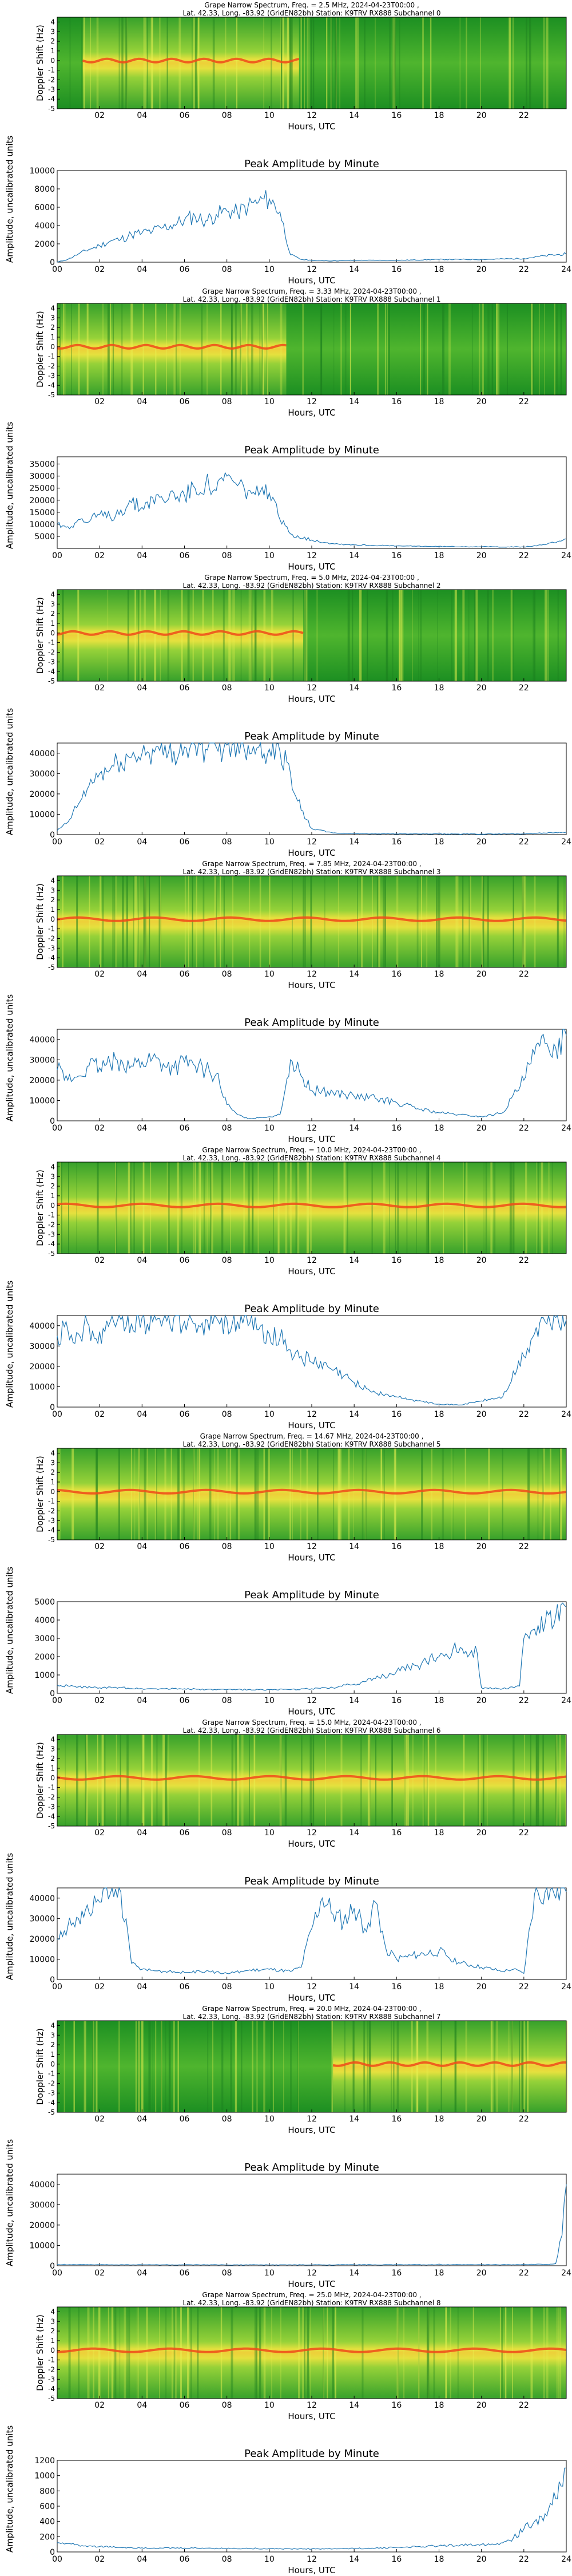 Image resolution: width=572 pixels, height=2576 pixels. What do you see at coordinates (99, 2273) in the screenshot?
I see `amplitude-x-tick-label: 02` at bounding box center [99, 2273].